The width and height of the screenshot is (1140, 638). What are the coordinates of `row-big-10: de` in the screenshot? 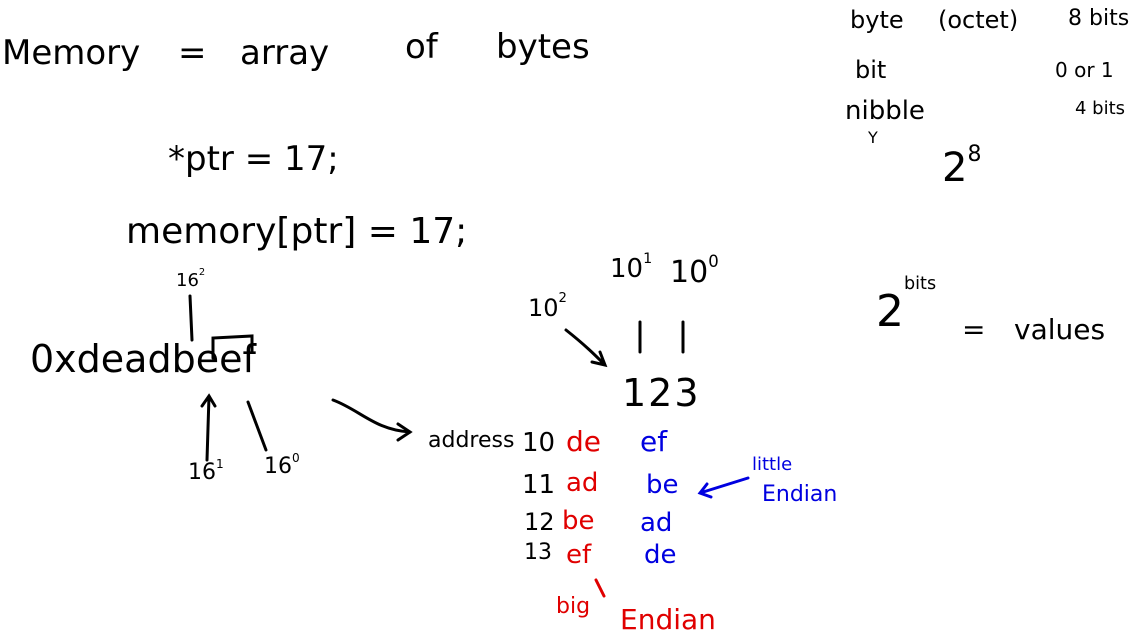 It's located at (583, 441).